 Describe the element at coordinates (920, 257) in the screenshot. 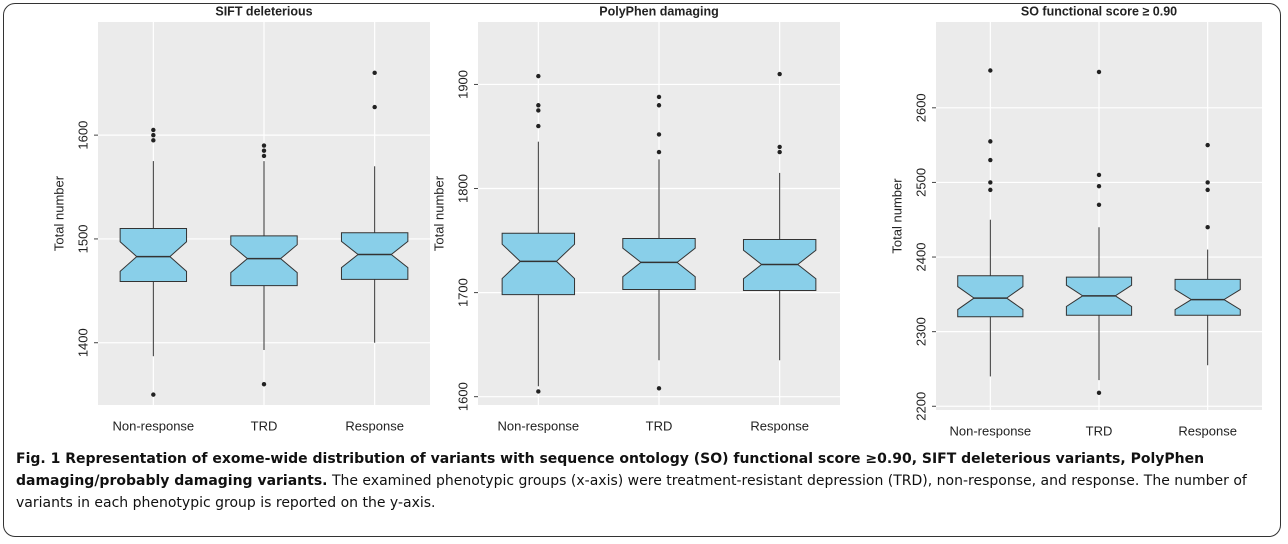

I see `y-tick-label: 2400` at that location.